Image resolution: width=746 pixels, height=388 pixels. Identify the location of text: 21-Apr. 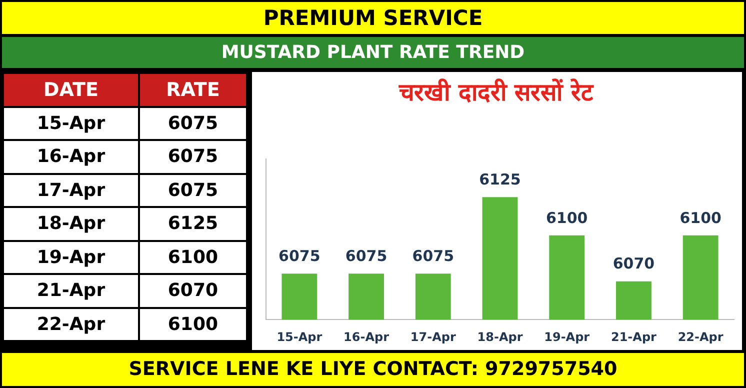
(71, 291).